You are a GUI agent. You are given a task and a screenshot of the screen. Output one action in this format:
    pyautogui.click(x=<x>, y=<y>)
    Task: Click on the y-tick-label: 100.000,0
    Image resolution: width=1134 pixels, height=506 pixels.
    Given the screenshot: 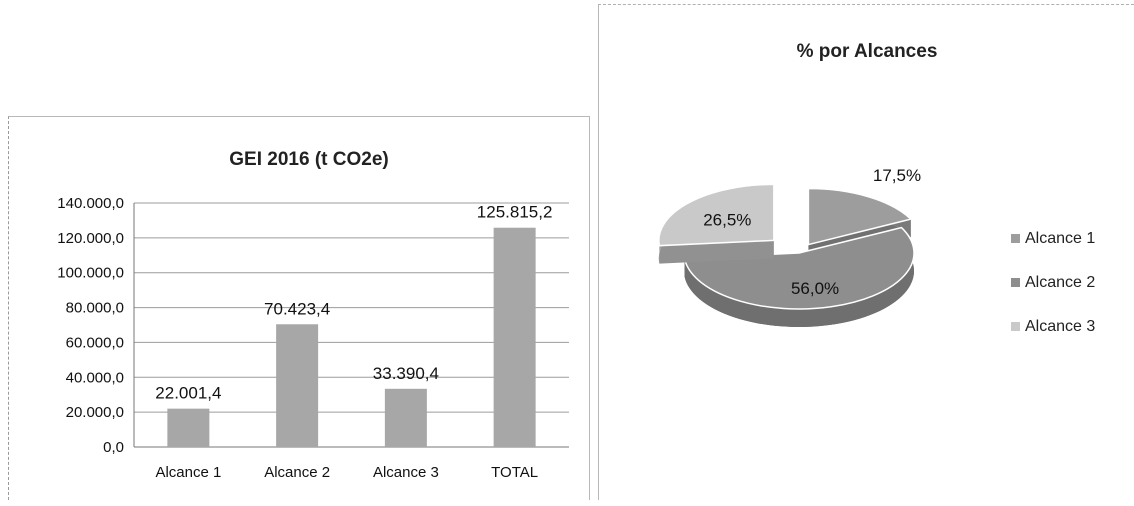 What is the action you would take?
    pyautogui.click(x=90, y=273)
    